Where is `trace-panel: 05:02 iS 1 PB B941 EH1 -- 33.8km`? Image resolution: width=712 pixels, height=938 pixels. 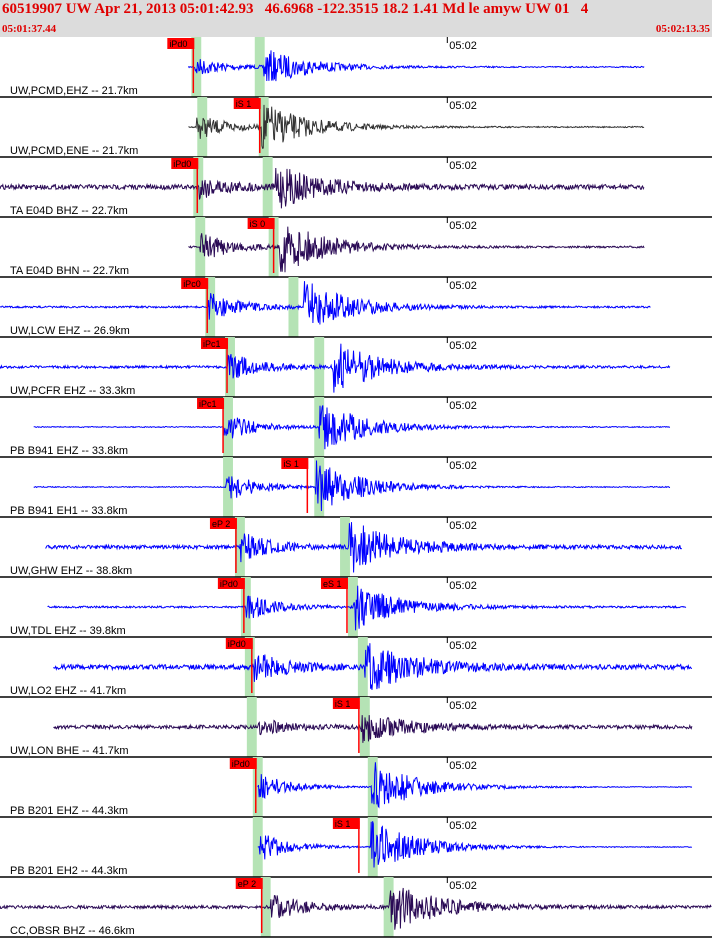
trace-panel: 05:02 iS 1 PB B941 EH1 -- 33.8km is located at coordinates (356, 487).